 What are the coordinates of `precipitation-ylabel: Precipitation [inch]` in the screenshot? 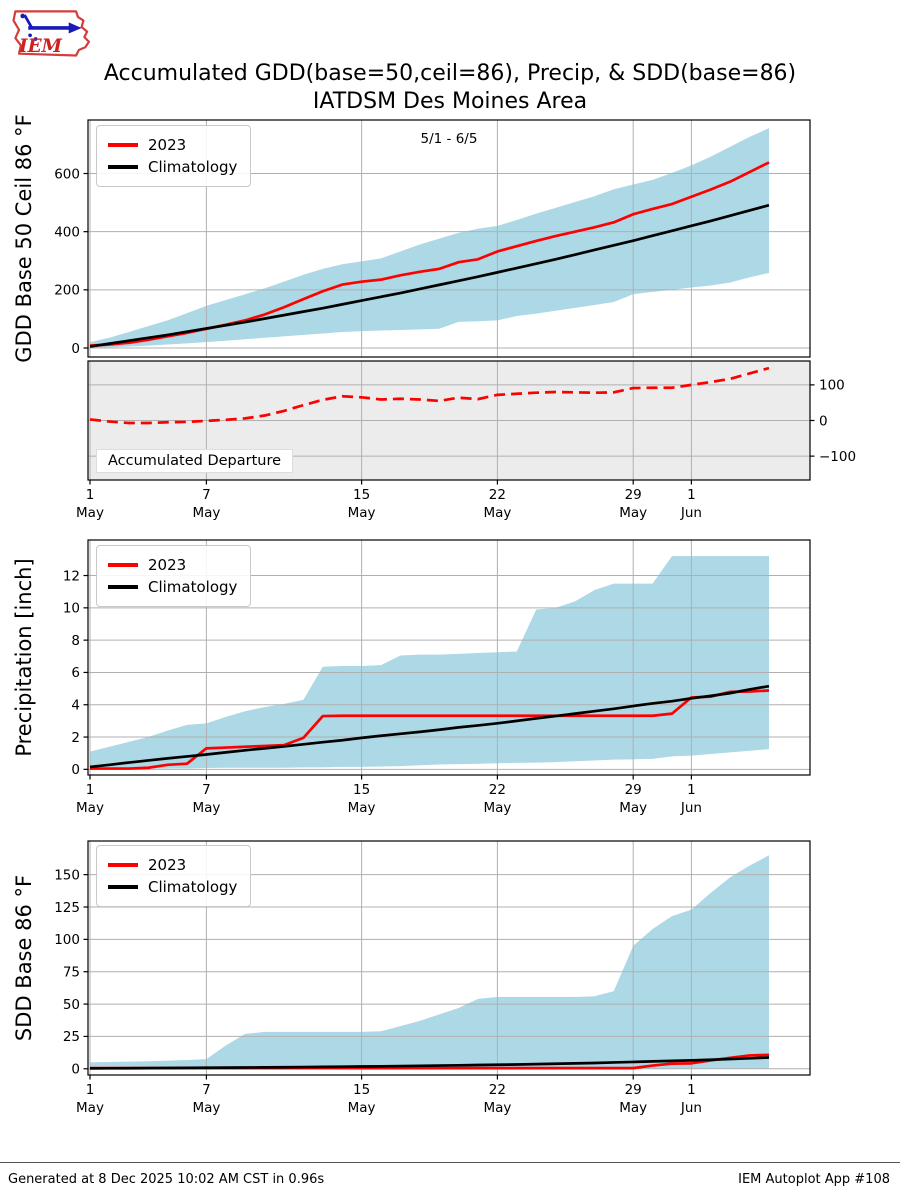 It's located at (24, 657).